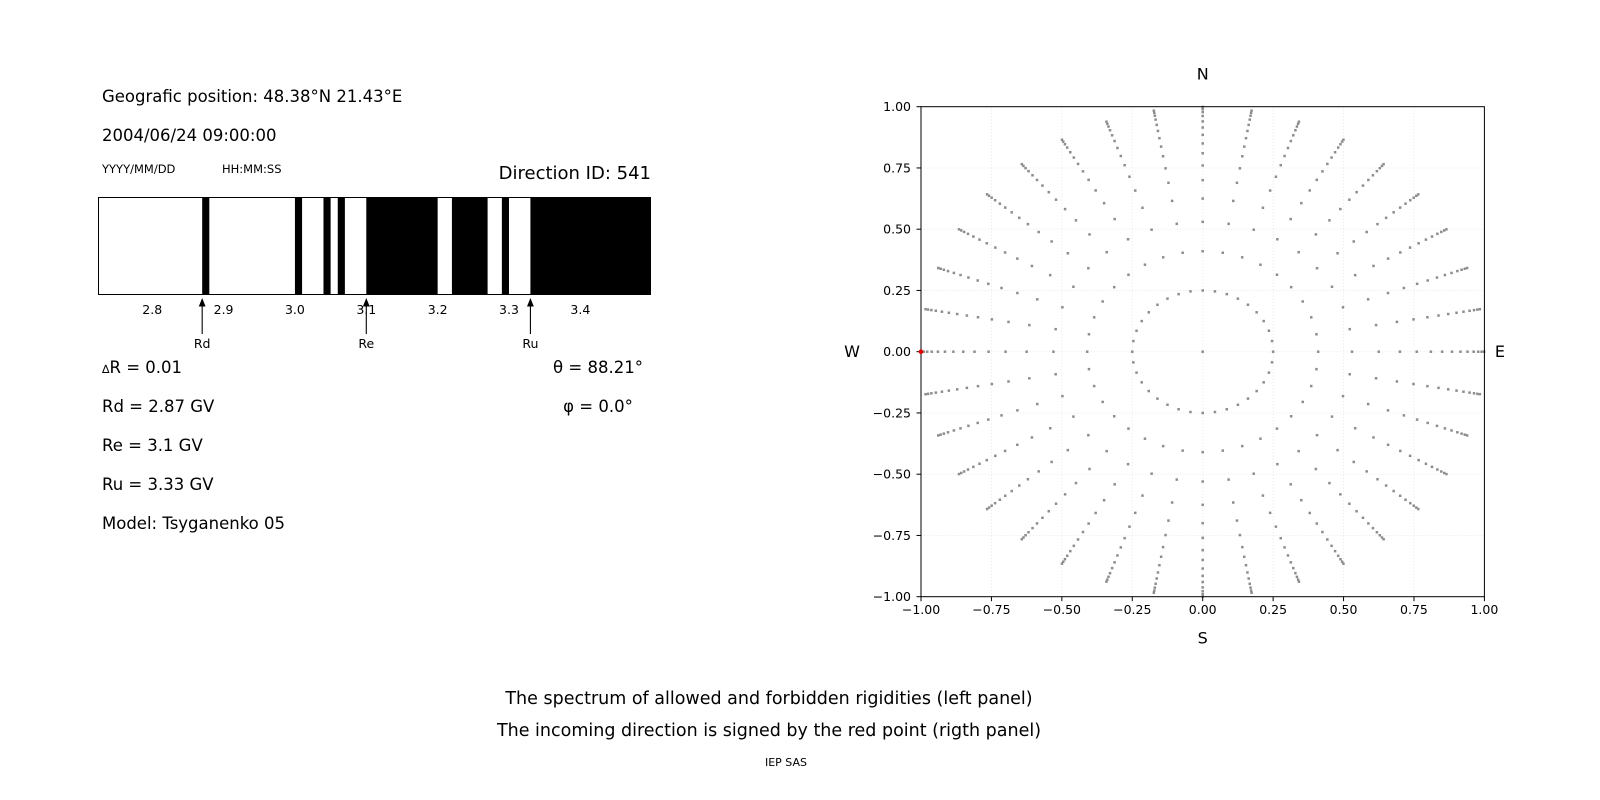  Describe the element at coordinates (1203, 74) in the screenshot. I see `compass-north-label: N` at that location.